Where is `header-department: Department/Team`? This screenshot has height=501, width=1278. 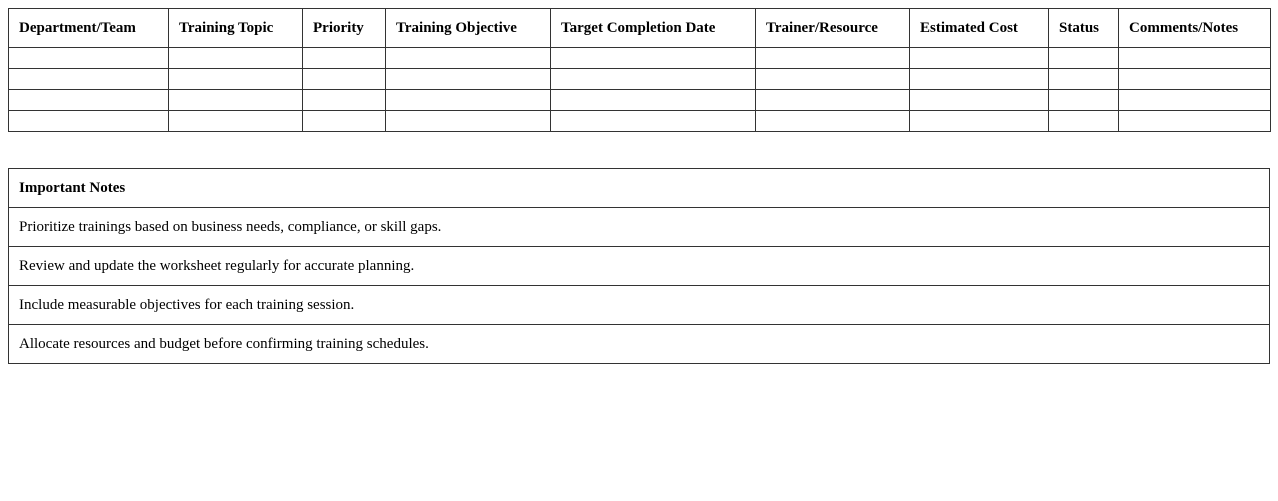 header-department: Department/Team is located at coordinates (88, 28).